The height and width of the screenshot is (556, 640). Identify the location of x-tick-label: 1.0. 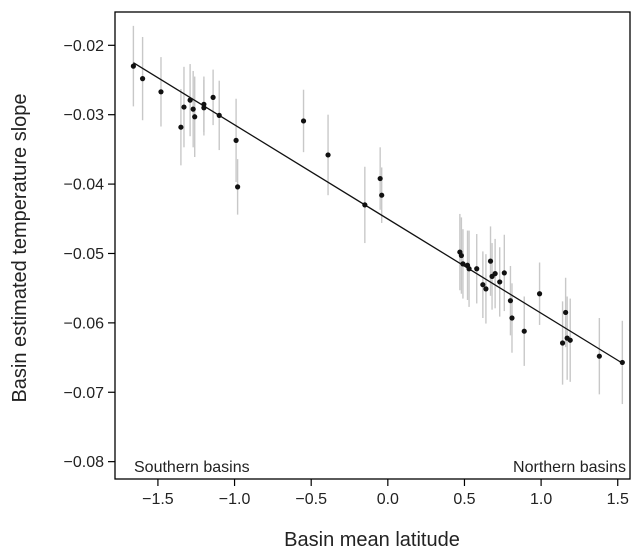
(541, 499).